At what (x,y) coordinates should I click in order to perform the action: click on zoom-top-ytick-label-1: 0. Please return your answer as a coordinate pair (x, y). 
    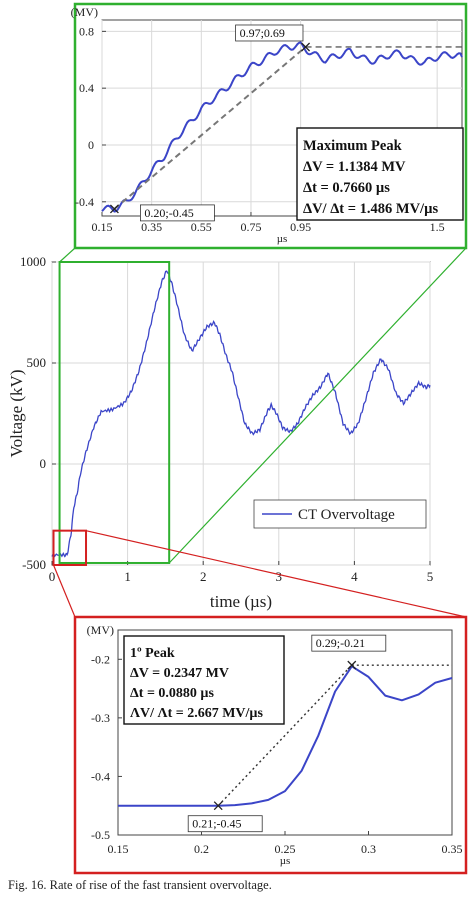
    Looking at the image, I should click on (91, 145).